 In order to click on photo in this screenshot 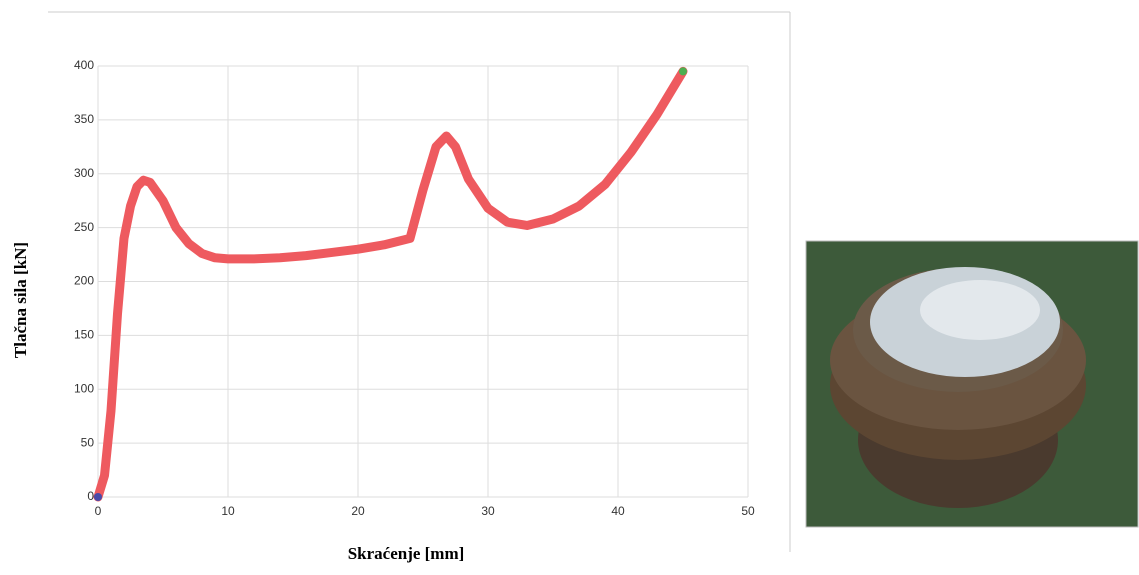, I will do `click(972, 384)`.